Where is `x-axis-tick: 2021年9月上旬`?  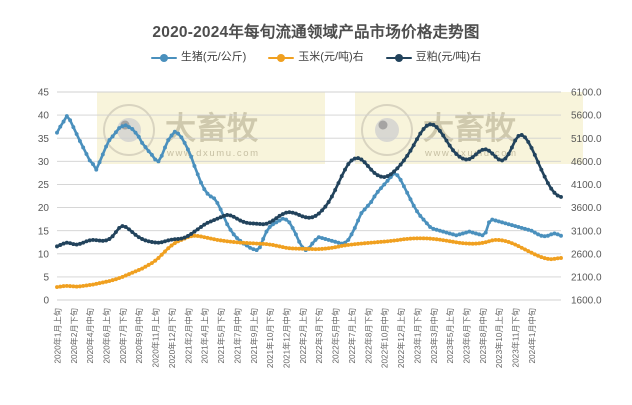
x-axis-tick: 2021年9月上旬 is located at coordinates (254, 336).